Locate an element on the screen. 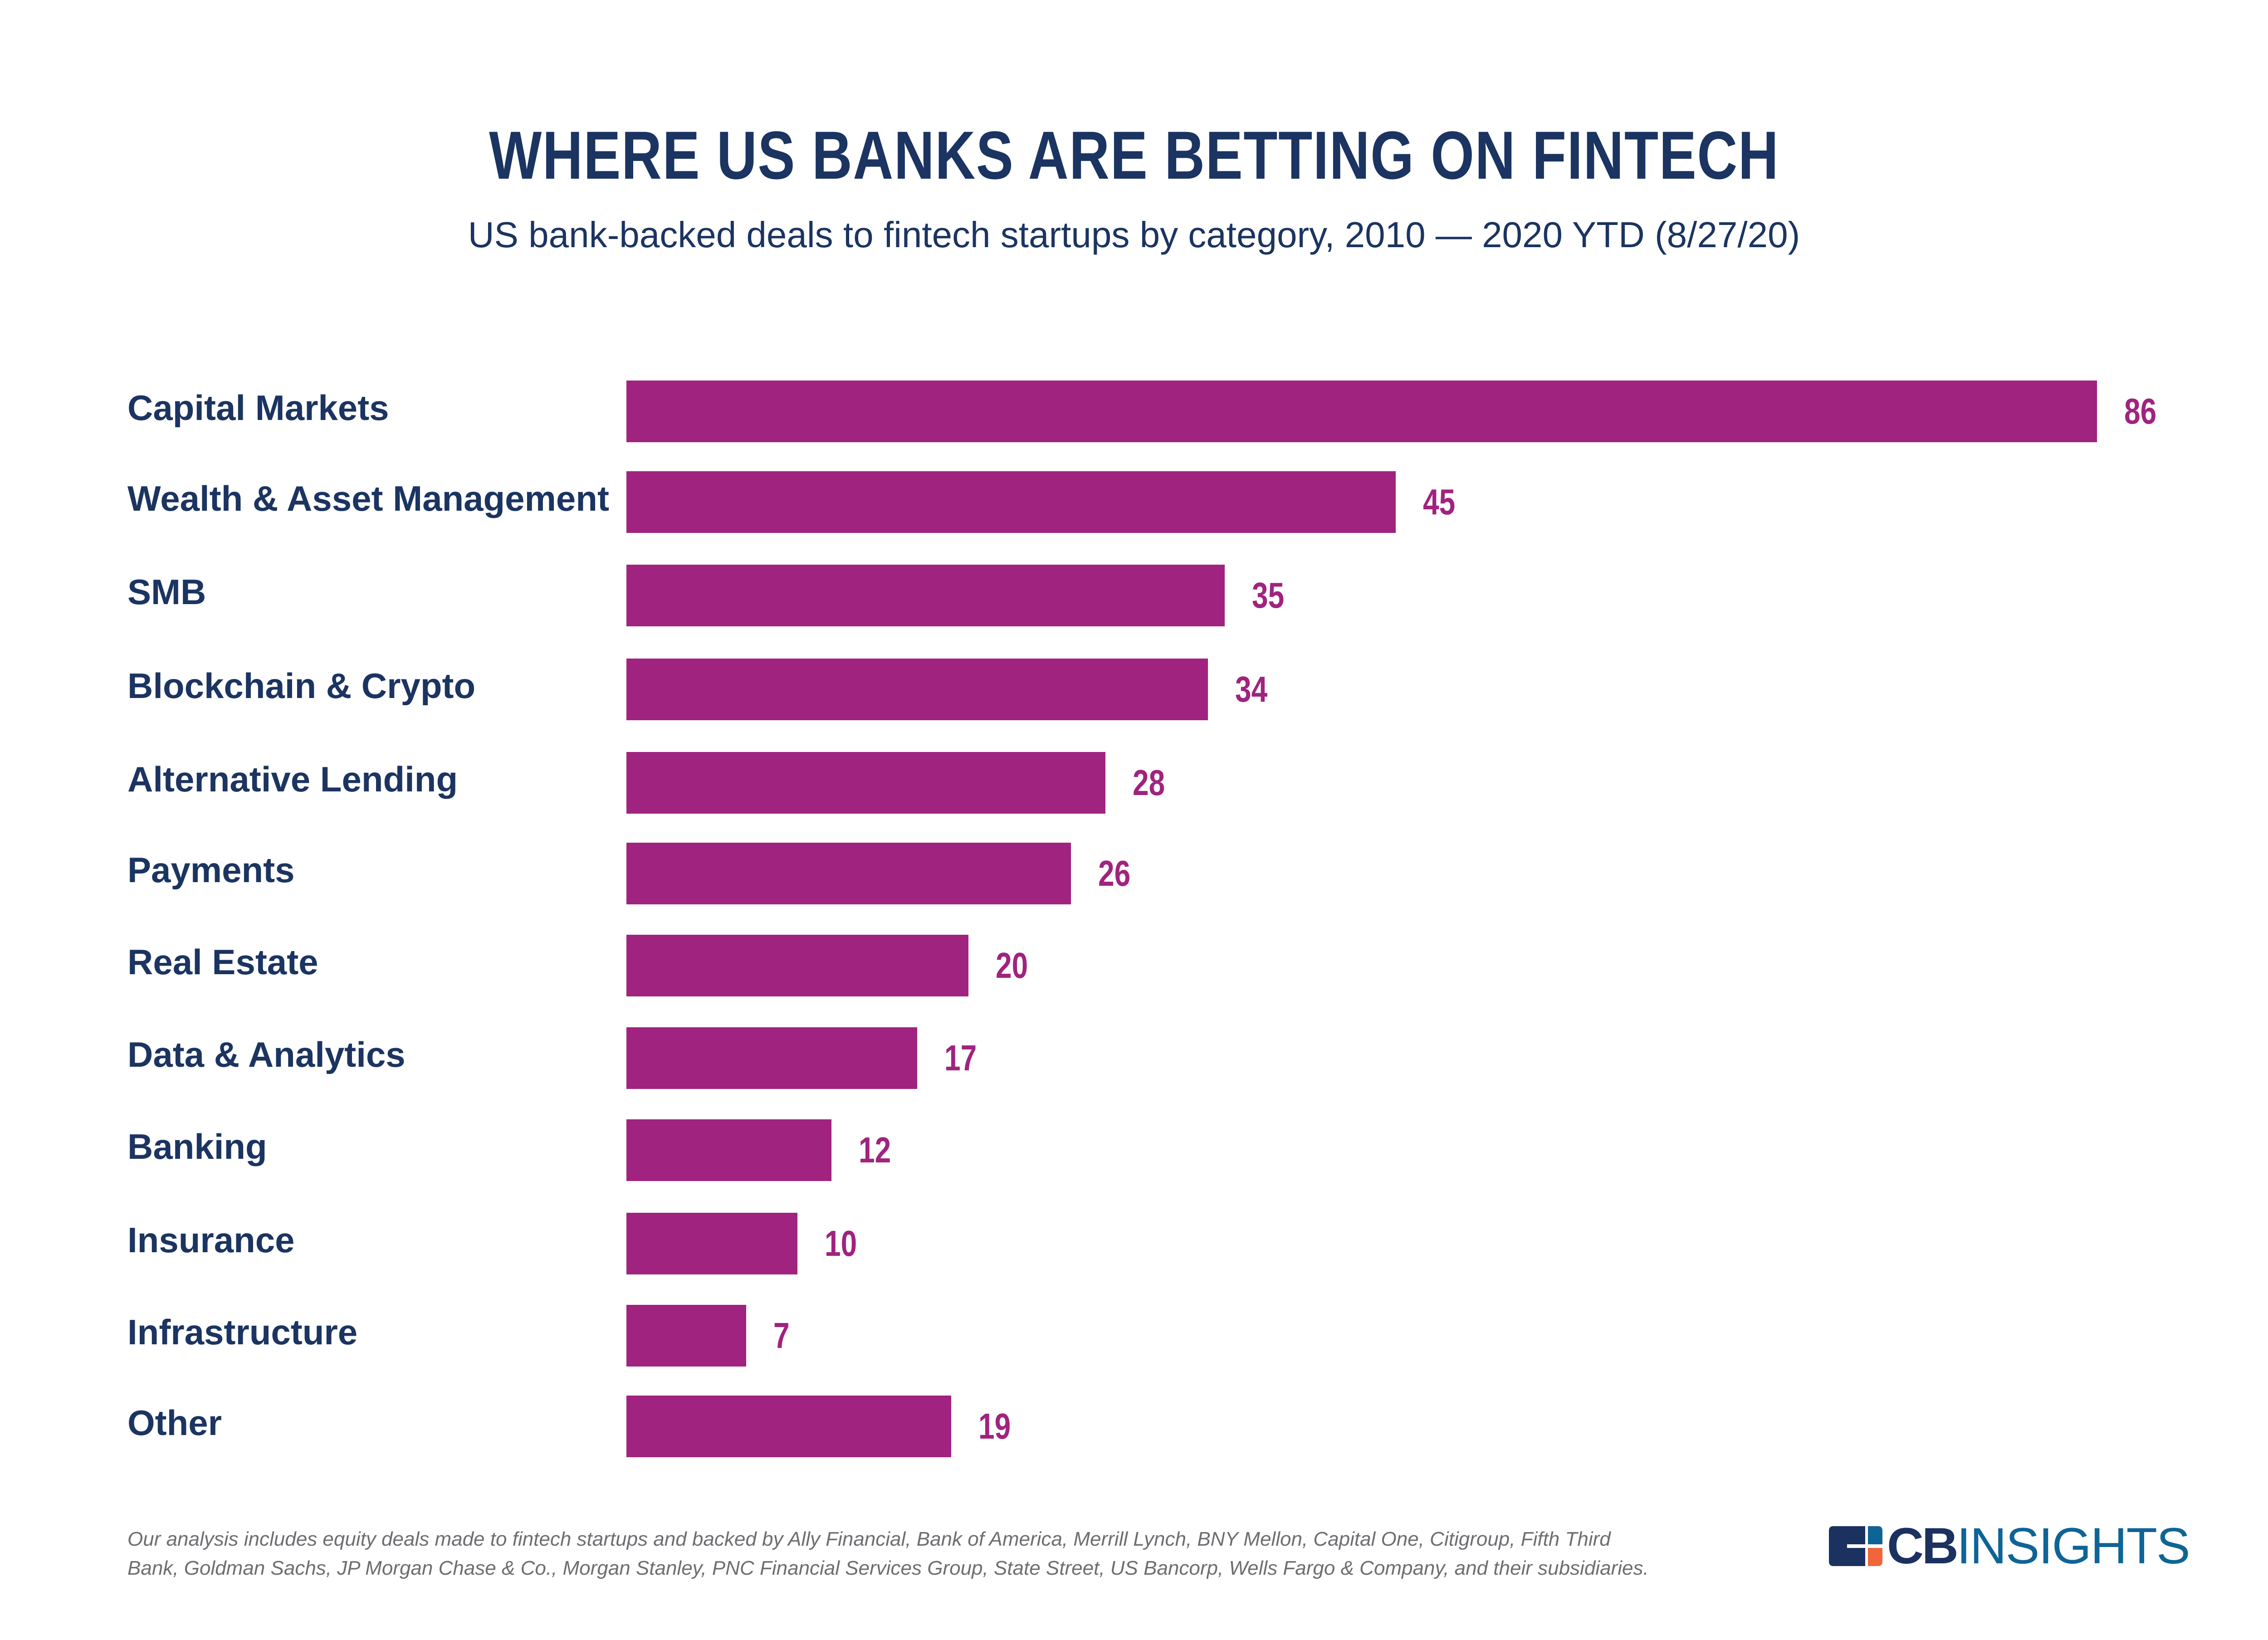  value-label-text: 17 is located at coordinates (961, 1058).